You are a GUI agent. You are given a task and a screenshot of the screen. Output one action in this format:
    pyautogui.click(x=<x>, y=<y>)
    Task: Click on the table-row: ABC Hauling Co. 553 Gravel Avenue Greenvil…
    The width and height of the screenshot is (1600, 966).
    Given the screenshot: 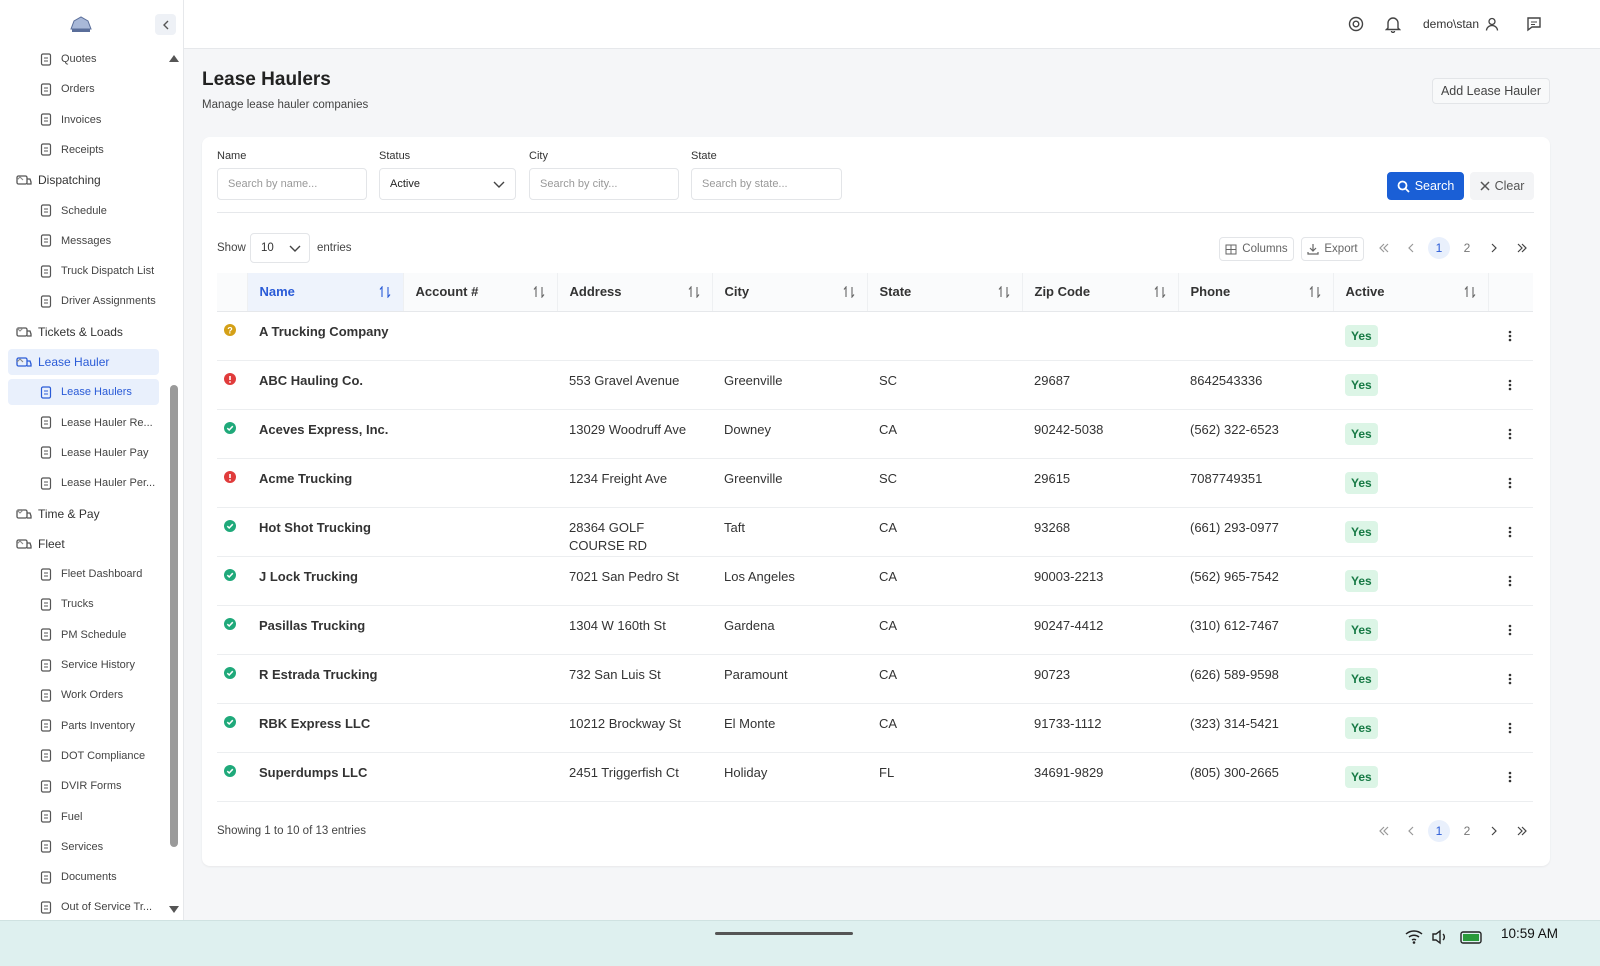 What is the action you would take?
    pyautogui.click(x=875, y=385)
    